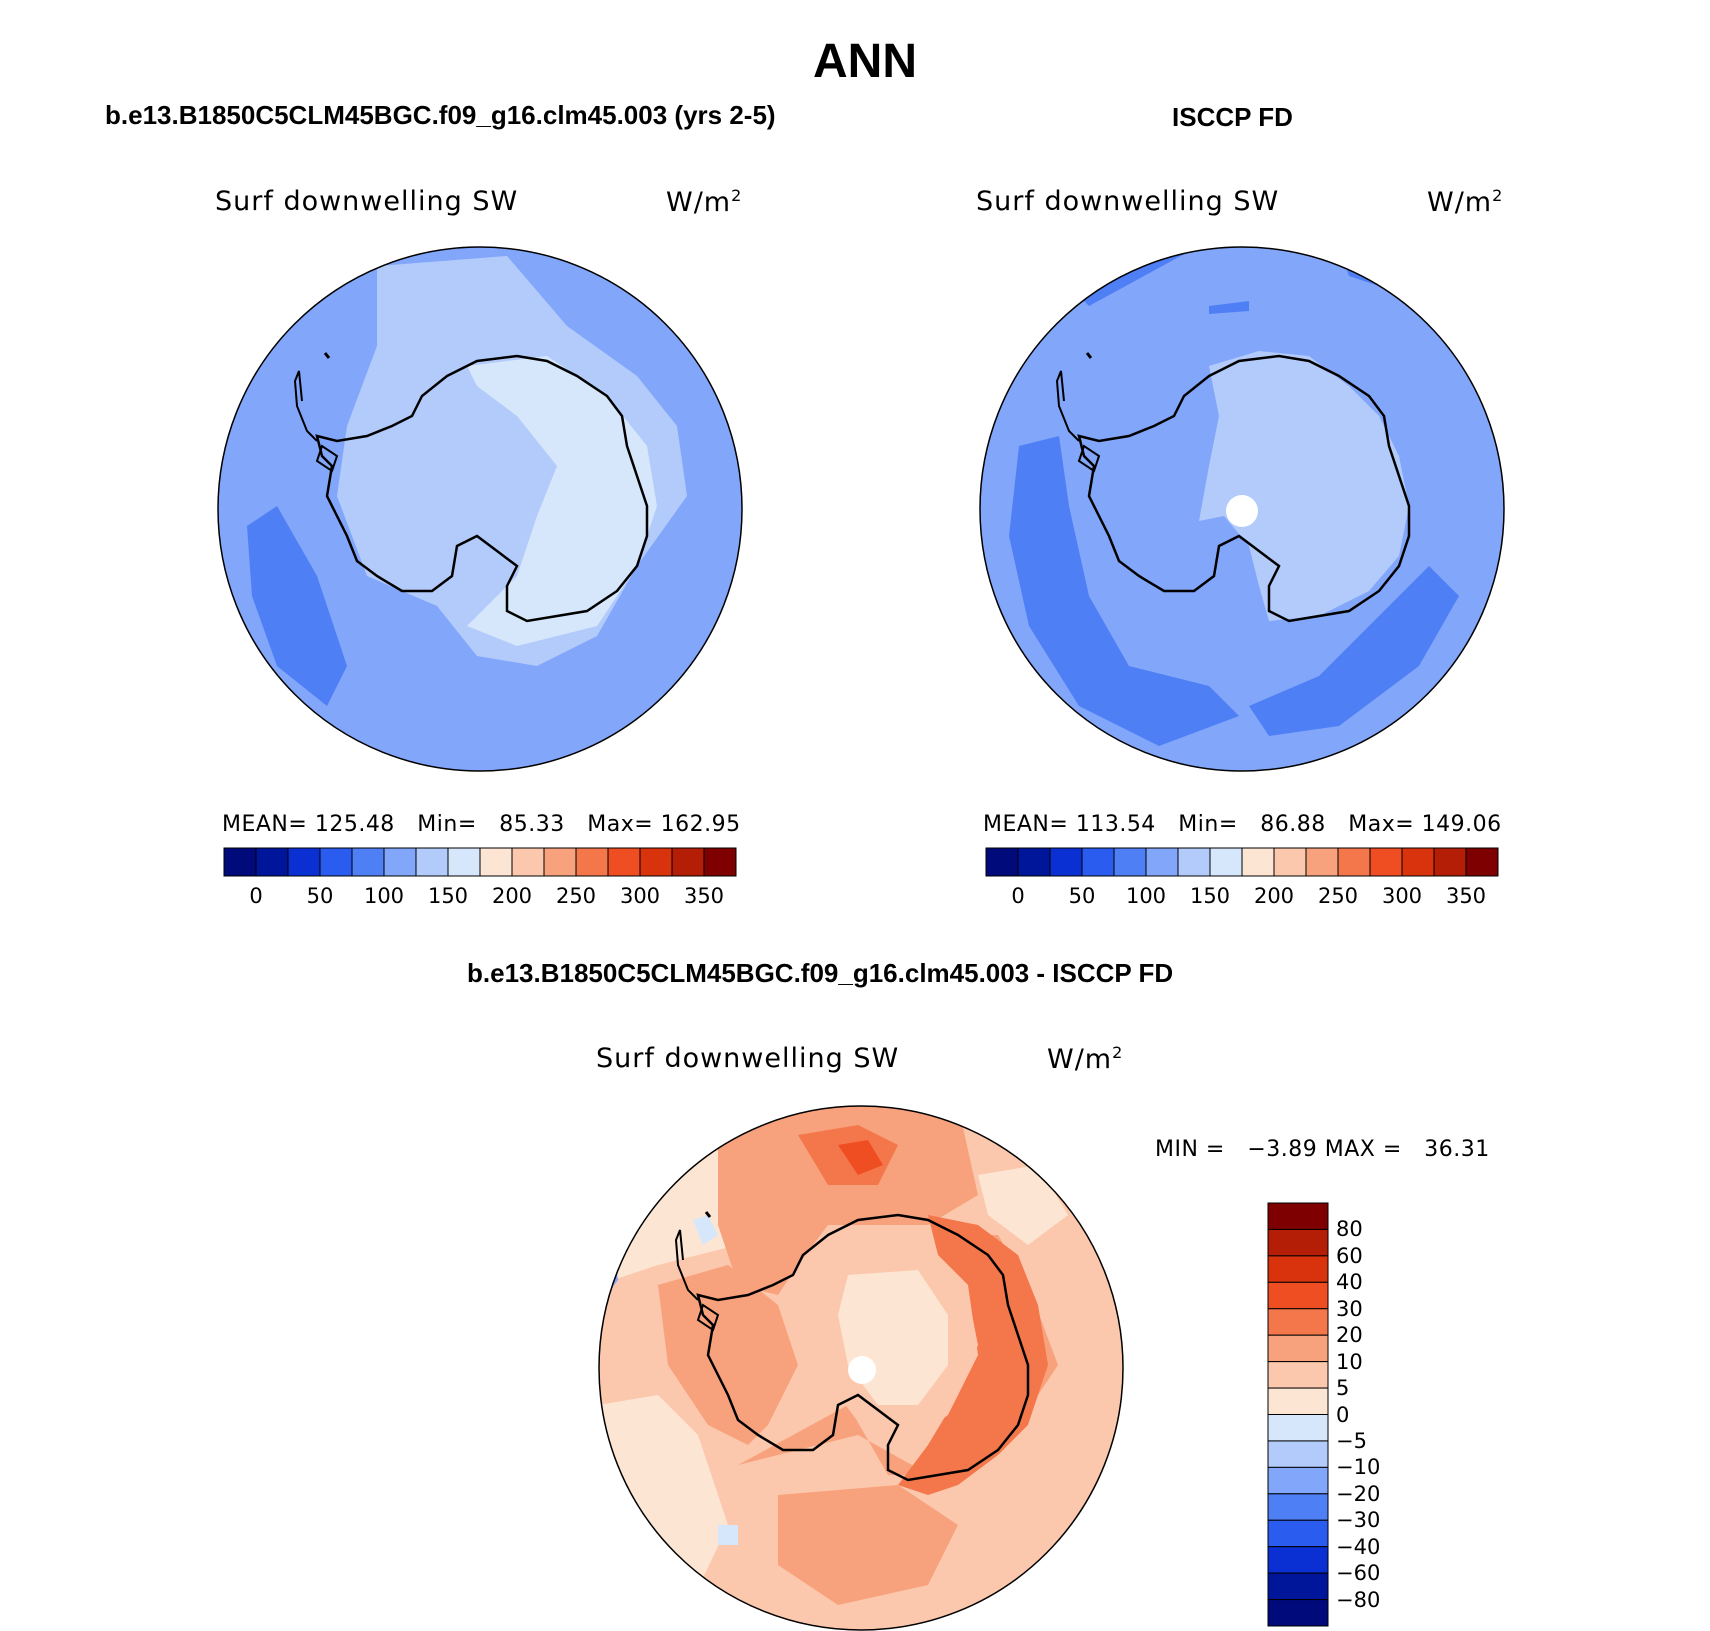  What do you see at coordinates (1349, 1282) in the screenshot?
I see `colorbar-tick-label: 40` at bounding box center [1349, 1282].